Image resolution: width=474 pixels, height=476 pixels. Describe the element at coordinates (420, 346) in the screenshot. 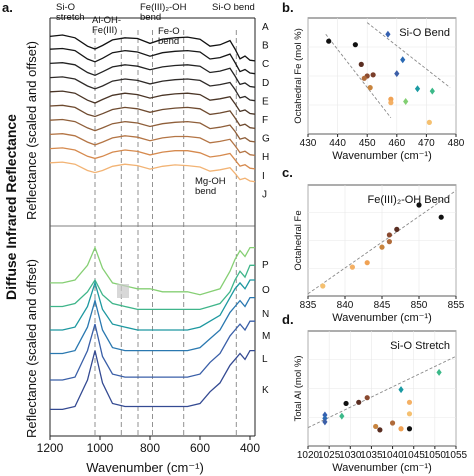

I see `panel-d-title: Si-O Stretch` at that location.